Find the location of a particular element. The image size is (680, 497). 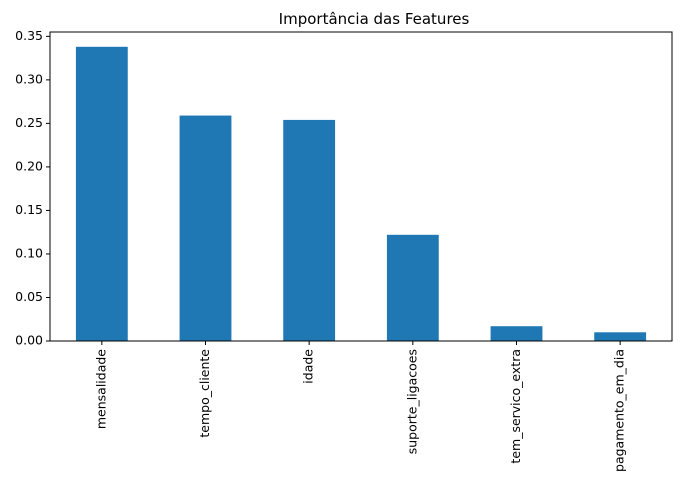

x-tick-label: tempo_cliente is located at coordinates (204, 393).